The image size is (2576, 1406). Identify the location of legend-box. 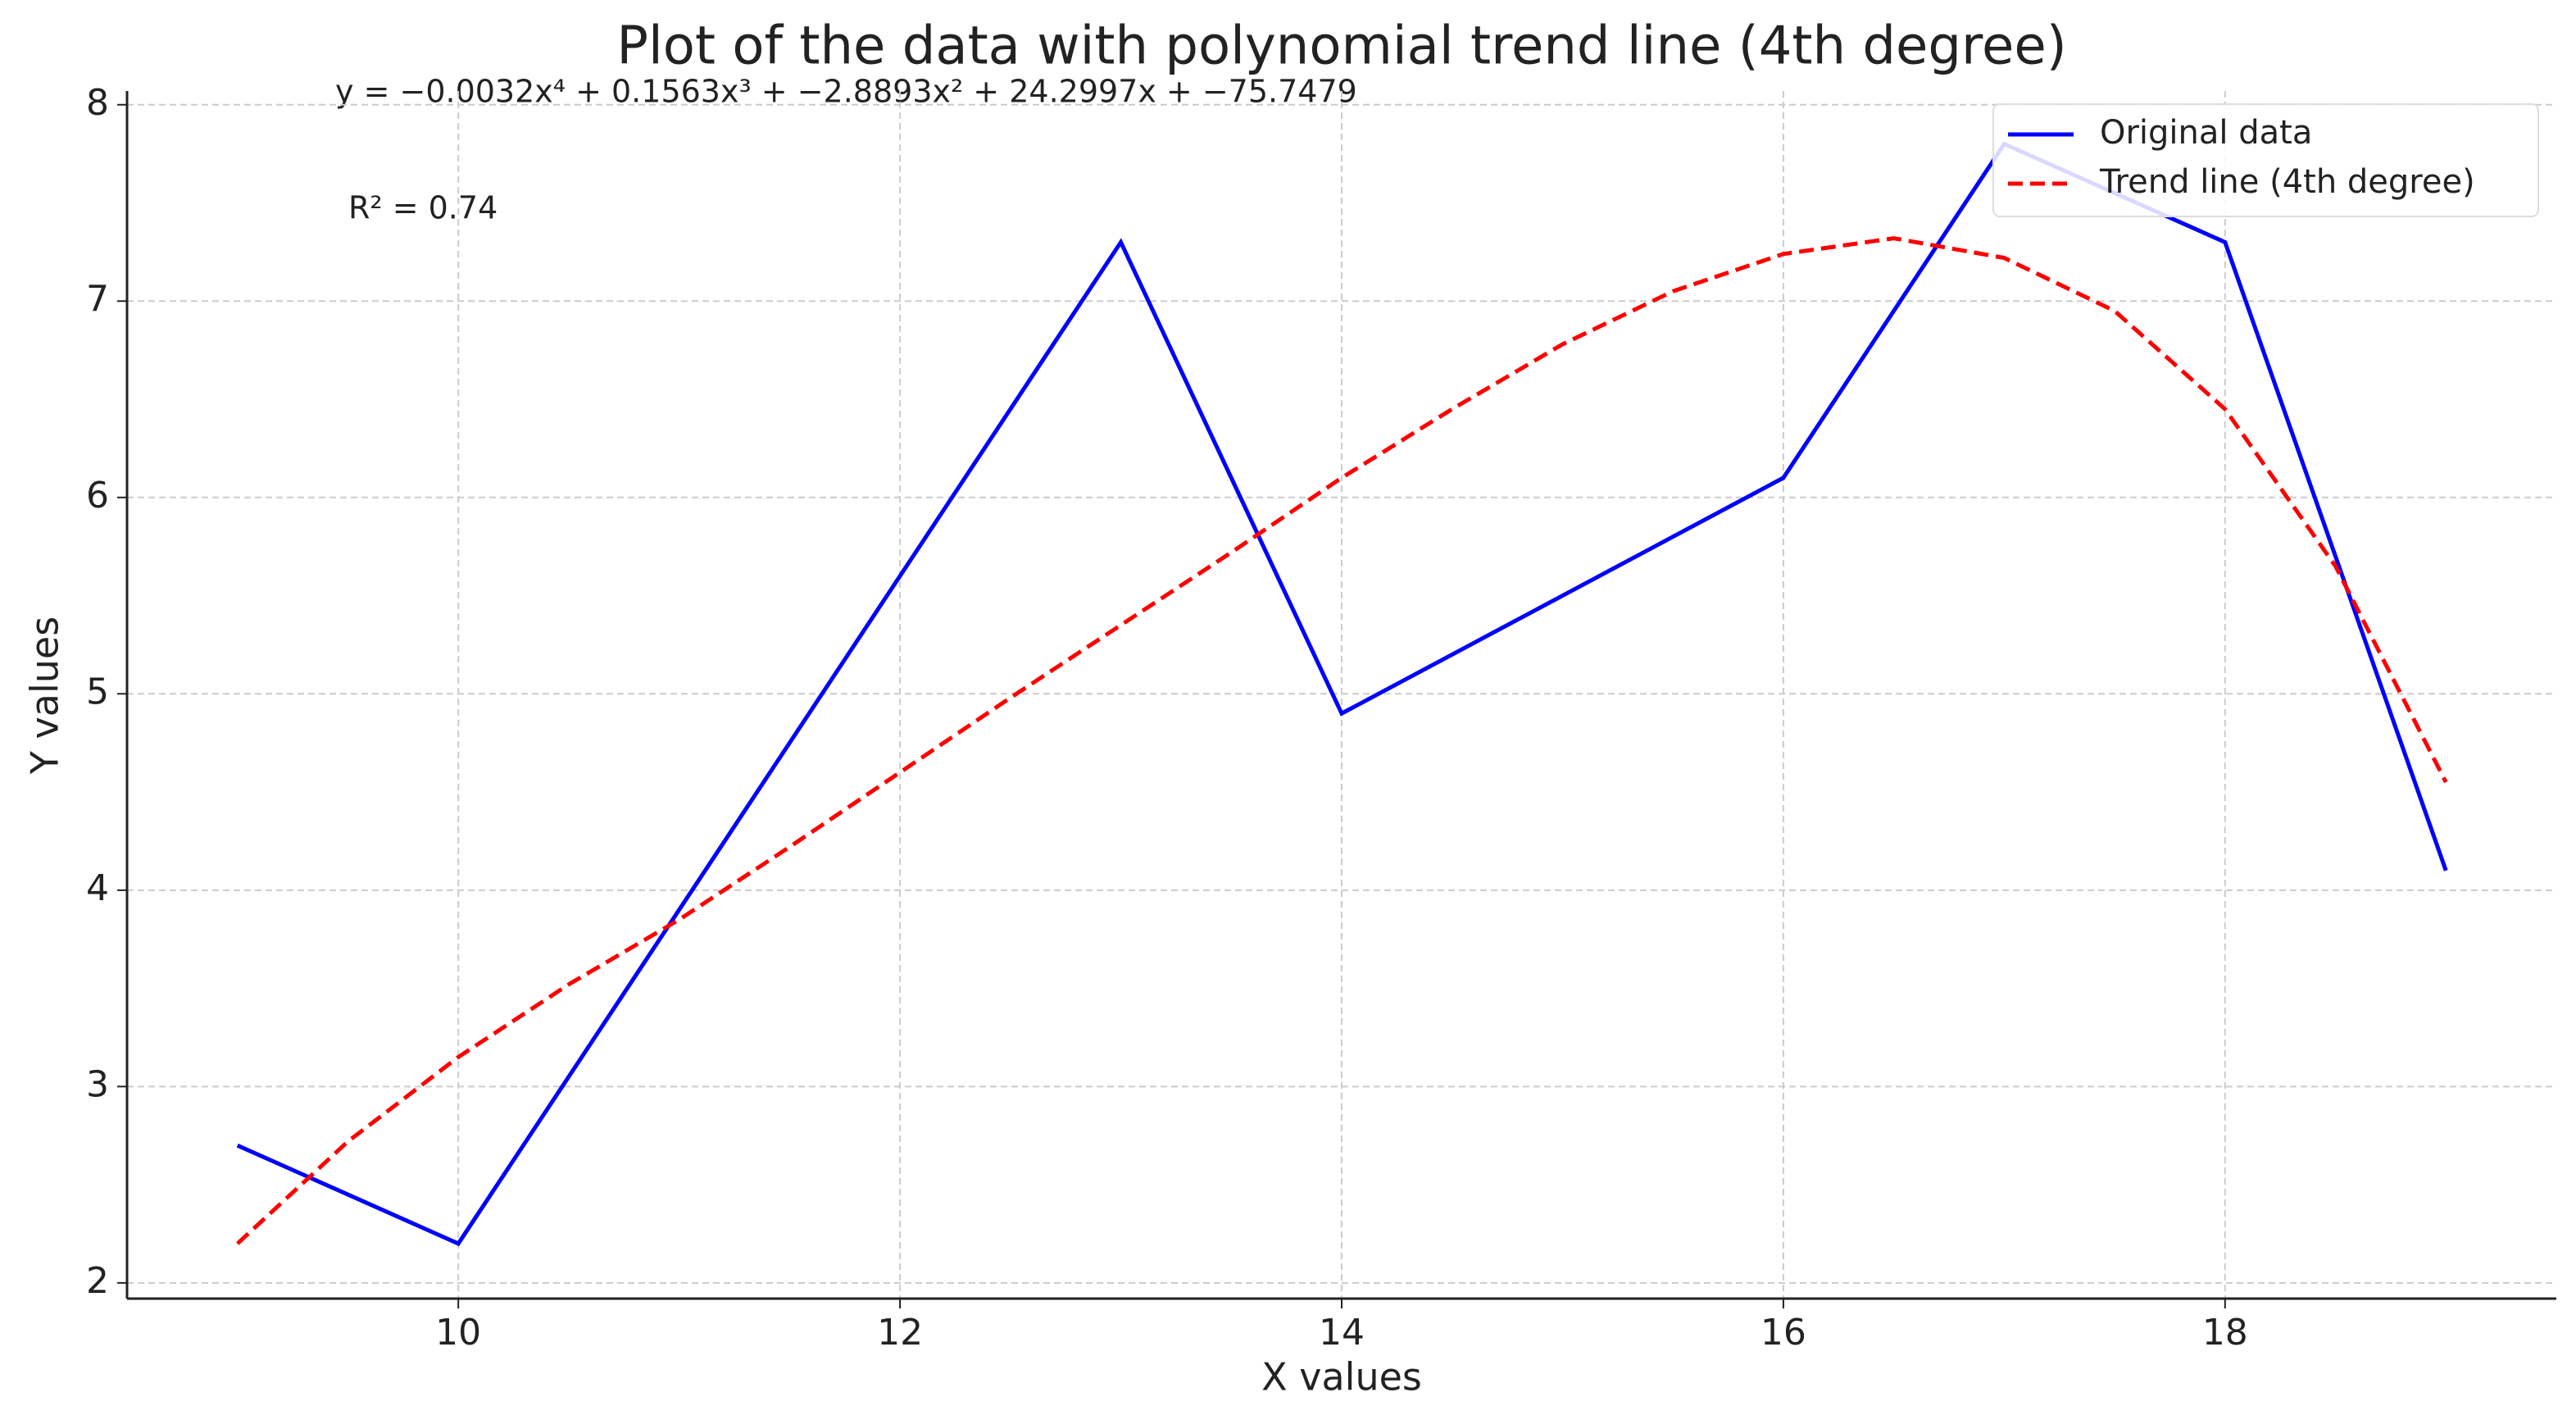
(2265, 160).